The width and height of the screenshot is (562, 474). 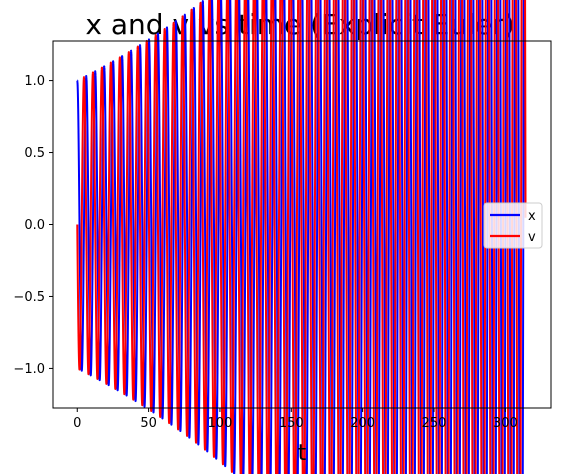 I want to click on y-tick-label: 0.5, so click(x=34, y=153).